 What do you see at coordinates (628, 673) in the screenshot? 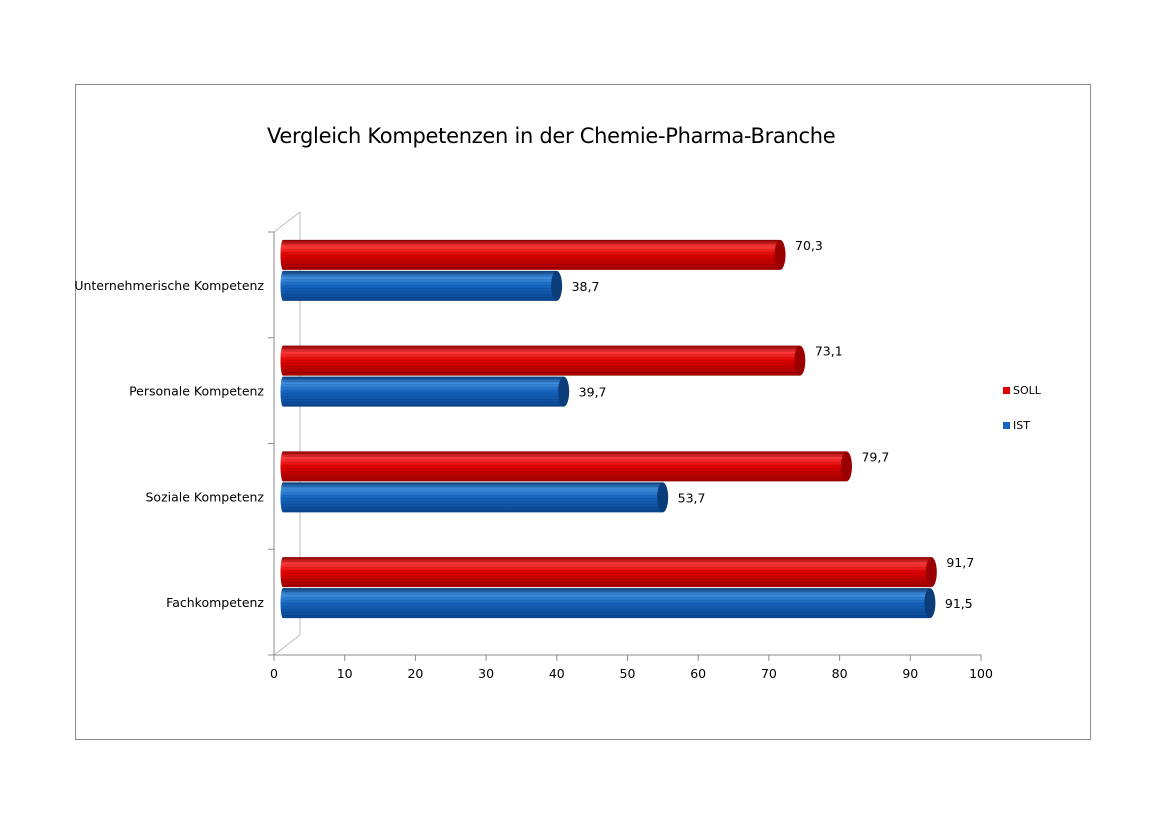
I see `x-tick-label: 50` at bounding box center [628, 673].